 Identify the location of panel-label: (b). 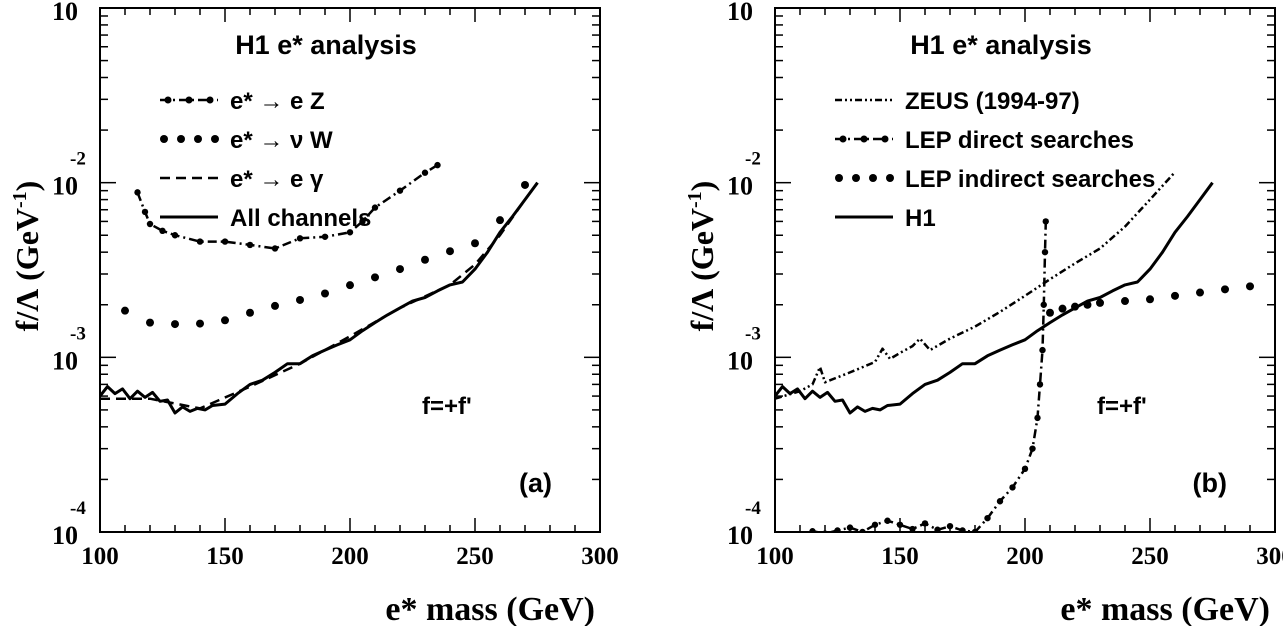
(1210, 483).